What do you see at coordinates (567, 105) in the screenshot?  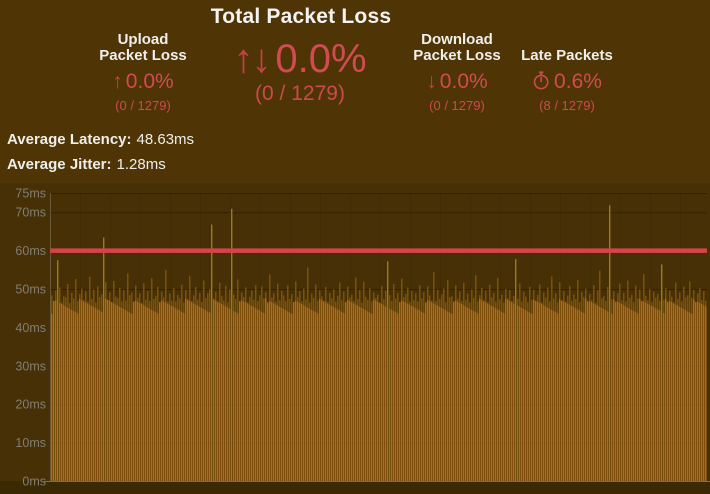 I see `late-packets-count: (8 / 1279)` at bounding box center [567, 105].